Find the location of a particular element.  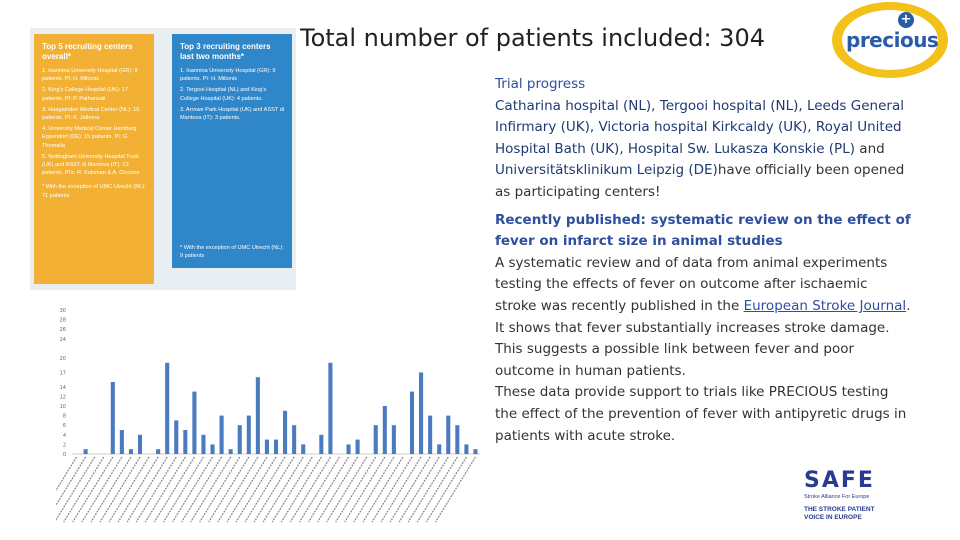

y-tick-label: 10 is located at coordinates (63, 407).